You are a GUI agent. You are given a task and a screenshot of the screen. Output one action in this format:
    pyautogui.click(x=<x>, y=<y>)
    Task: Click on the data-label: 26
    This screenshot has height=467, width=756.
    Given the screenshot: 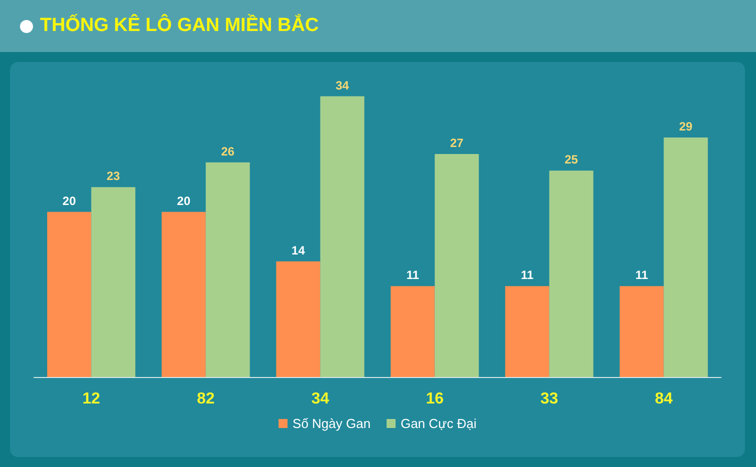 What is the action you would take?
    pyautogui.click(x=228, y=151)
    